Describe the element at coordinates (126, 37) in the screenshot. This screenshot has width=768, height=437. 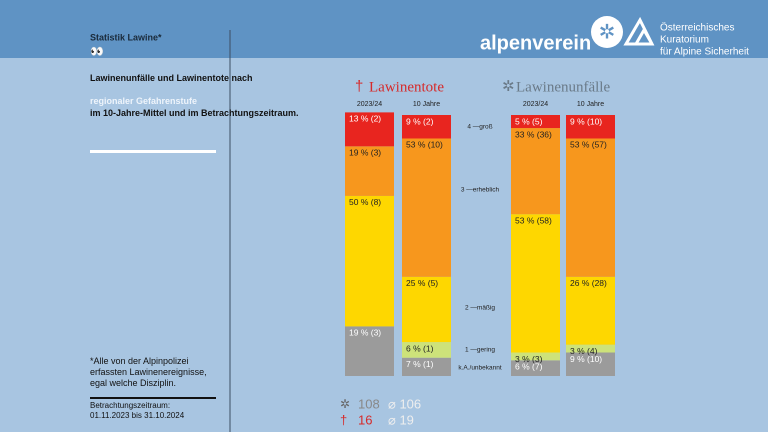
I see `title: Statistik Lawine*` at that location.